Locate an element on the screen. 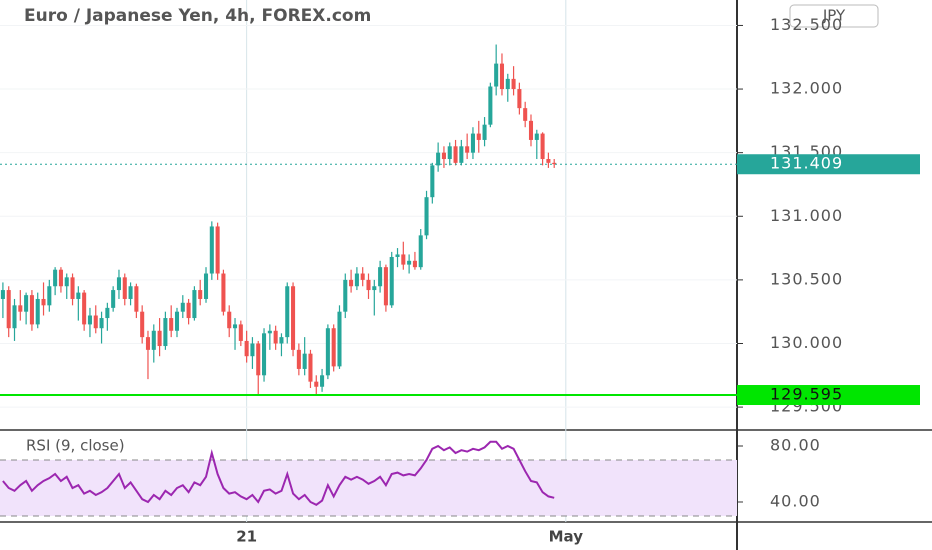 This screenshot has width=932, height=550. y-tick-label: 80.00 is located at coordinates (795, 444).